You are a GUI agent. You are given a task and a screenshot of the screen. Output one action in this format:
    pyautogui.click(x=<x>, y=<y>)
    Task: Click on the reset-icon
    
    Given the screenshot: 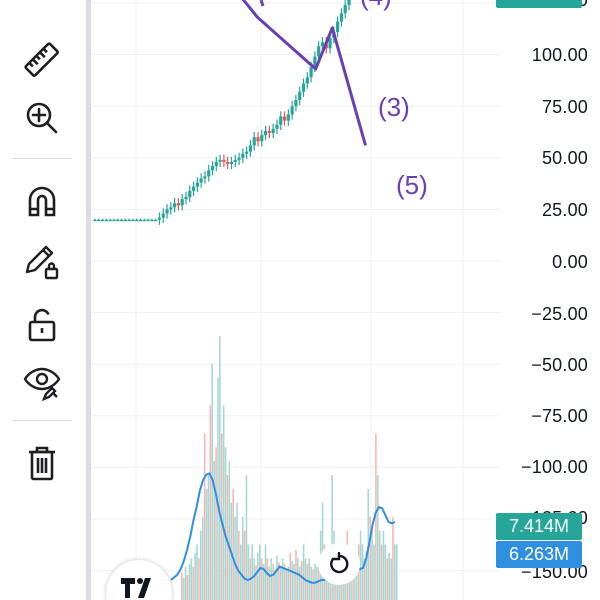 What is the action you would take?
    pyautogui.click(x=339, y=563)
    